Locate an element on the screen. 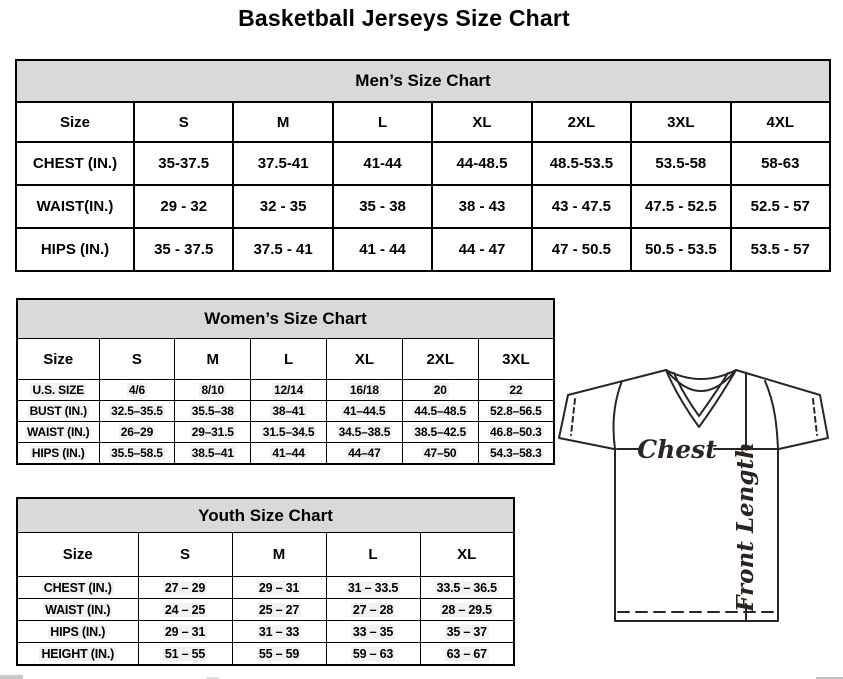 Image resolution: width=843 pixels, height=679 pixels. table-cell: 38–41 is located at coordinates (288, 411).